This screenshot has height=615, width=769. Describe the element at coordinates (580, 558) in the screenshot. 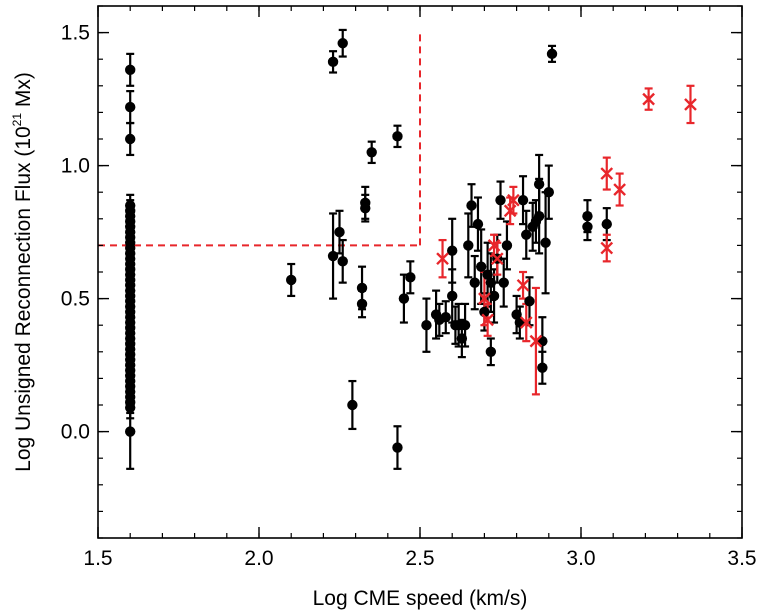

I see `x-tick-label: 3.0` at that location.